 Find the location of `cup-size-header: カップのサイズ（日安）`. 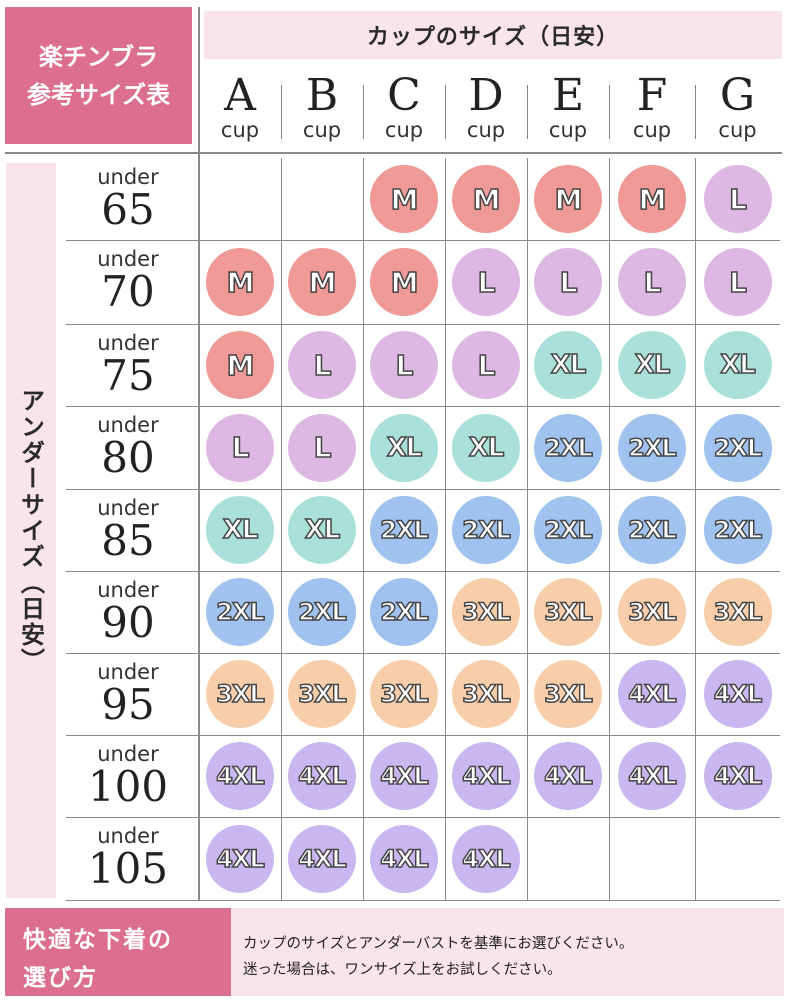

cup-size-header: カップのサイズ（日安） is located at coordinates (493, 35).